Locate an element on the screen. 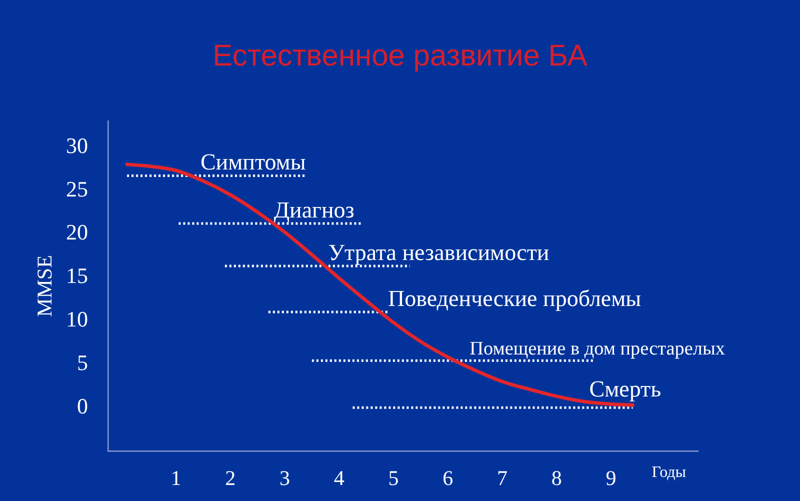 This screenshot has width=800, height=501. x-tick-label: 5 is located at coordinates (393, 478).